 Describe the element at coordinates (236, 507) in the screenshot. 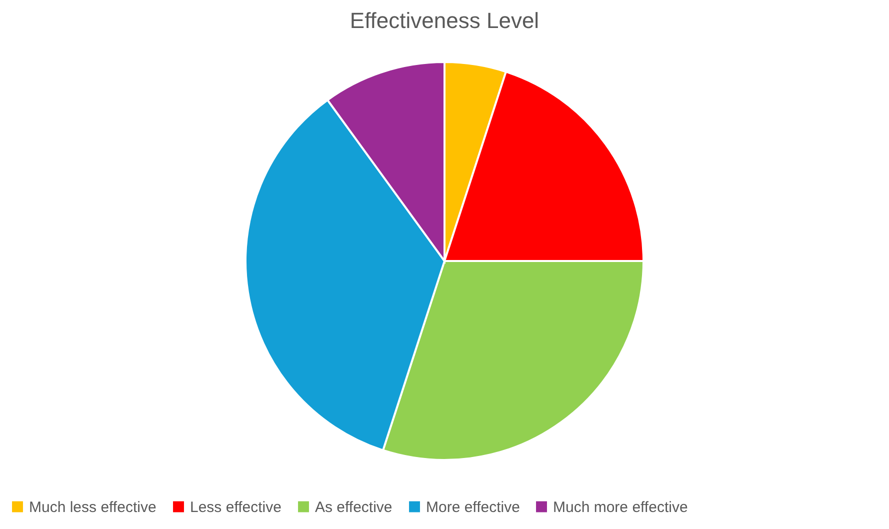

I see `legend-label: Less effective` at that location.